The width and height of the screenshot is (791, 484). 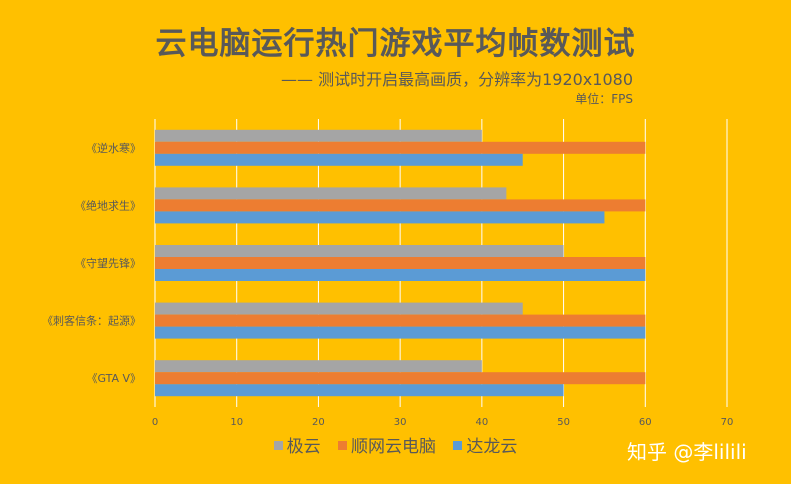 I want to click on legend-item-shunwang: 顺网云电脑, so click(x=387, y=444).